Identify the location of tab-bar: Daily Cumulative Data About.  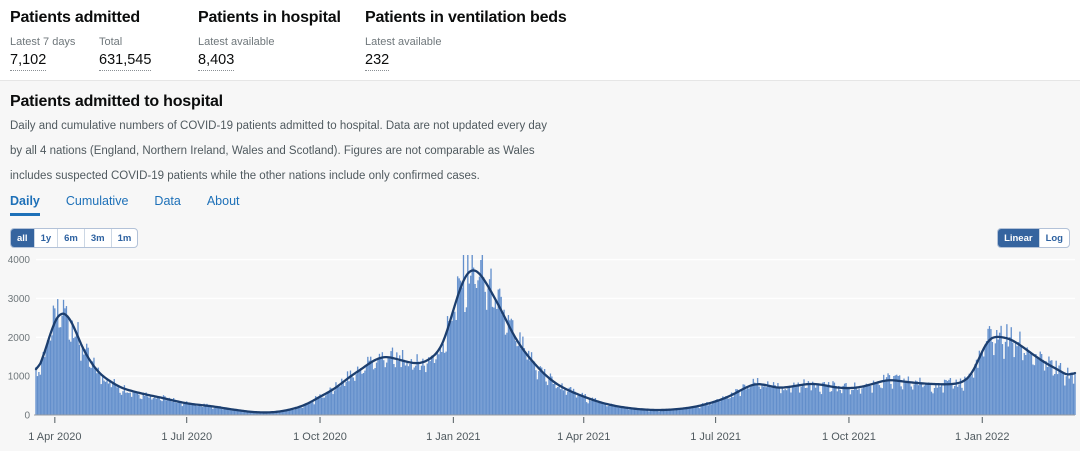
(138, 205).